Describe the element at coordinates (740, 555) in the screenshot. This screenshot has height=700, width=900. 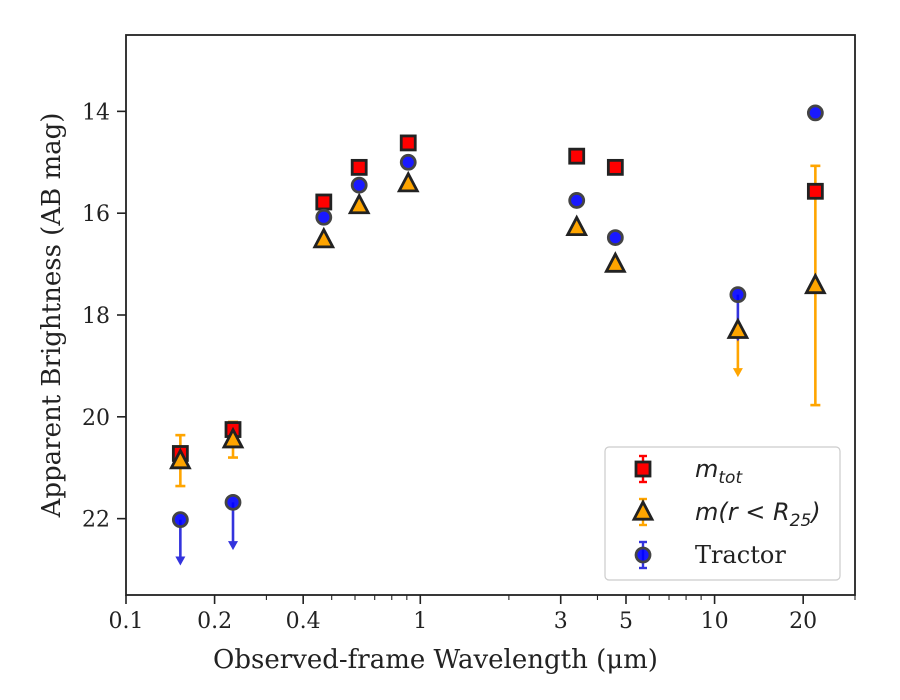
I see `legend-label-2: Tractor` at that location.